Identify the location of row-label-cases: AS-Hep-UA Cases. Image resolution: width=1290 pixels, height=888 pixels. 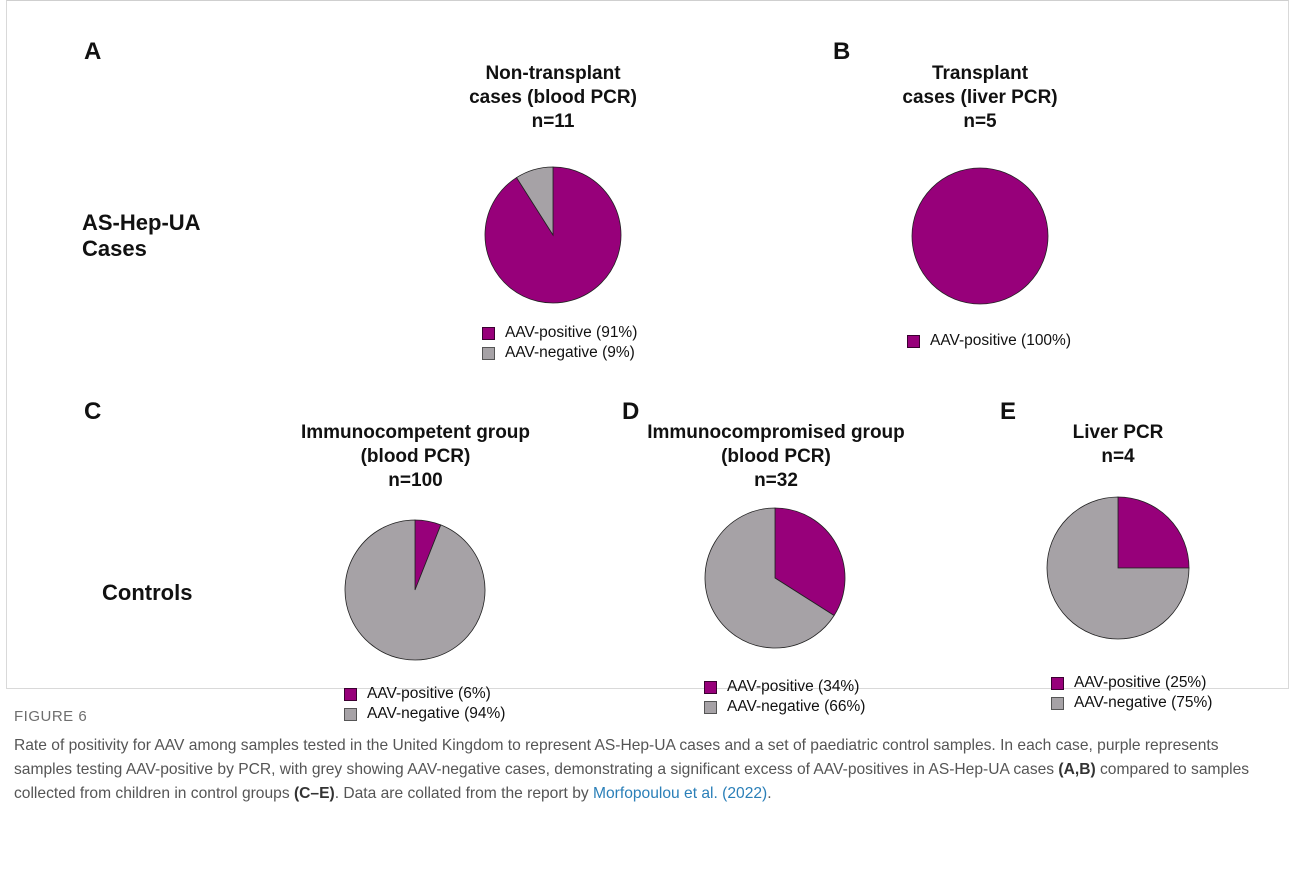
(141, 235).